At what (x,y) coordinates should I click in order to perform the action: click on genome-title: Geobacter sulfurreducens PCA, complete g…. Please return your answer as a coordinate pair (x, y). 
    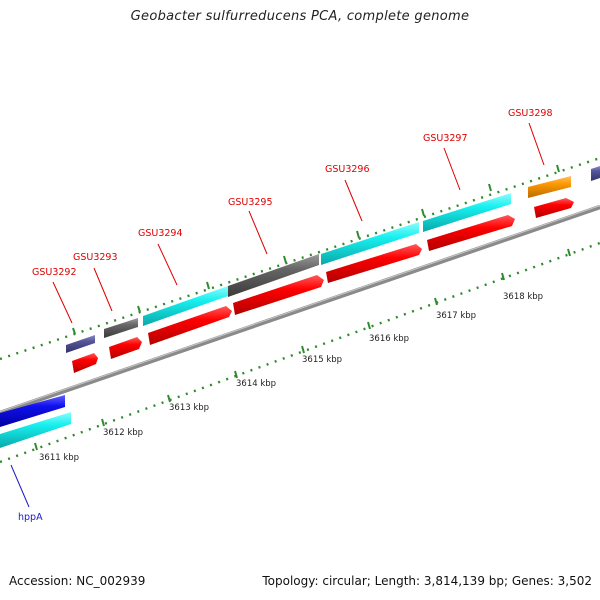
    Looking at the image, I should click on (300, 16).